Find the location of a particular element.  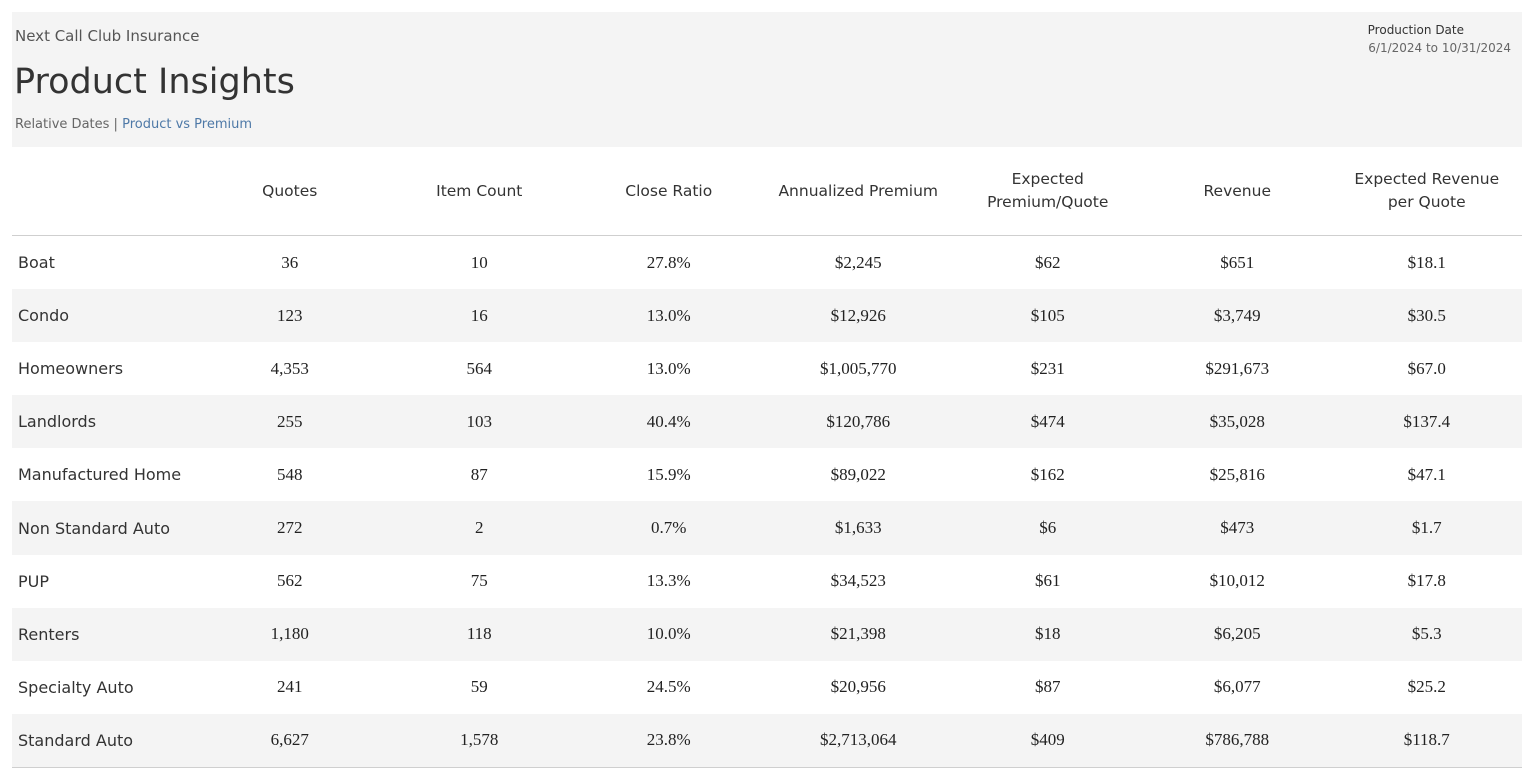

cell-value: $62 is located at coordinates (1048, 262).